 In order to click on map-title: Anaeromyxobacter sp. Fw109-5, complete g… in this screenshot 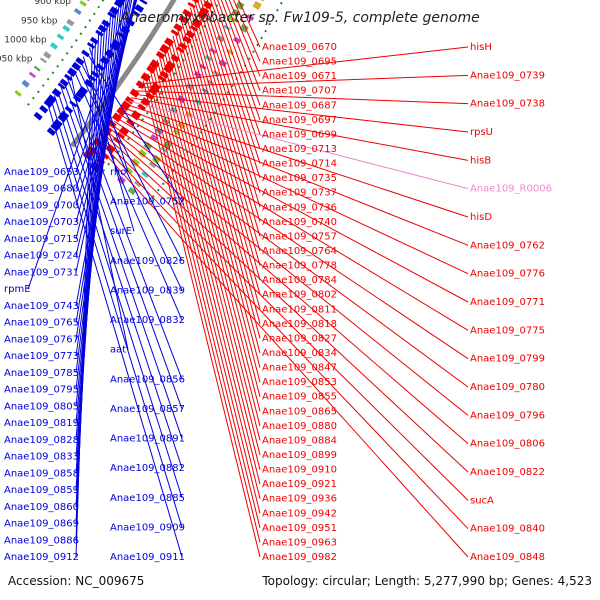, I will do `click(300, 18)`.